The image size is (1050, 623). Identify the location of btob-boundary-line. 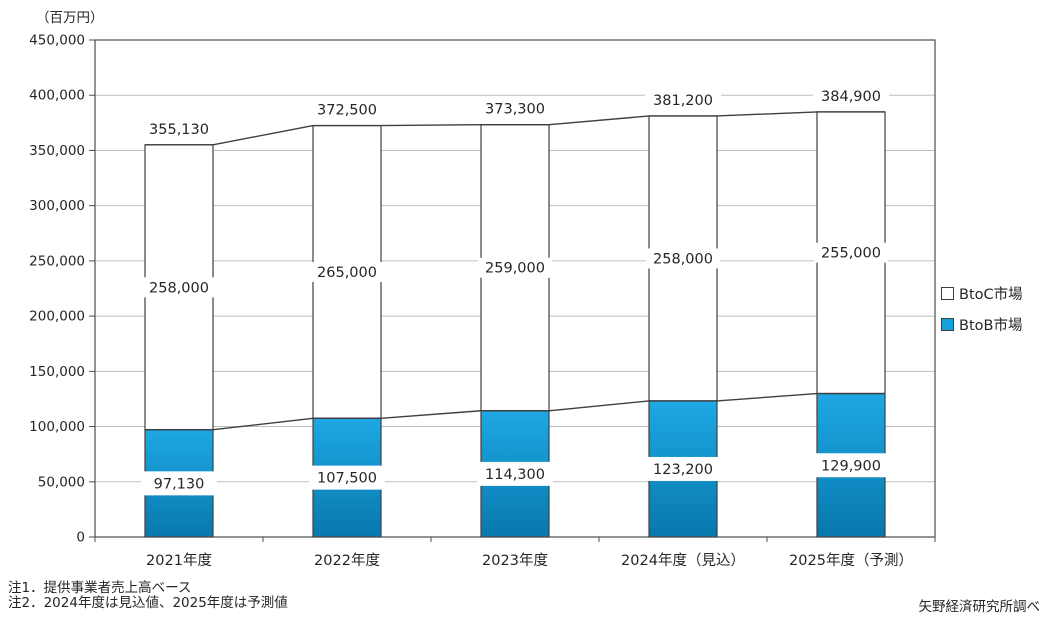
(515, 411).